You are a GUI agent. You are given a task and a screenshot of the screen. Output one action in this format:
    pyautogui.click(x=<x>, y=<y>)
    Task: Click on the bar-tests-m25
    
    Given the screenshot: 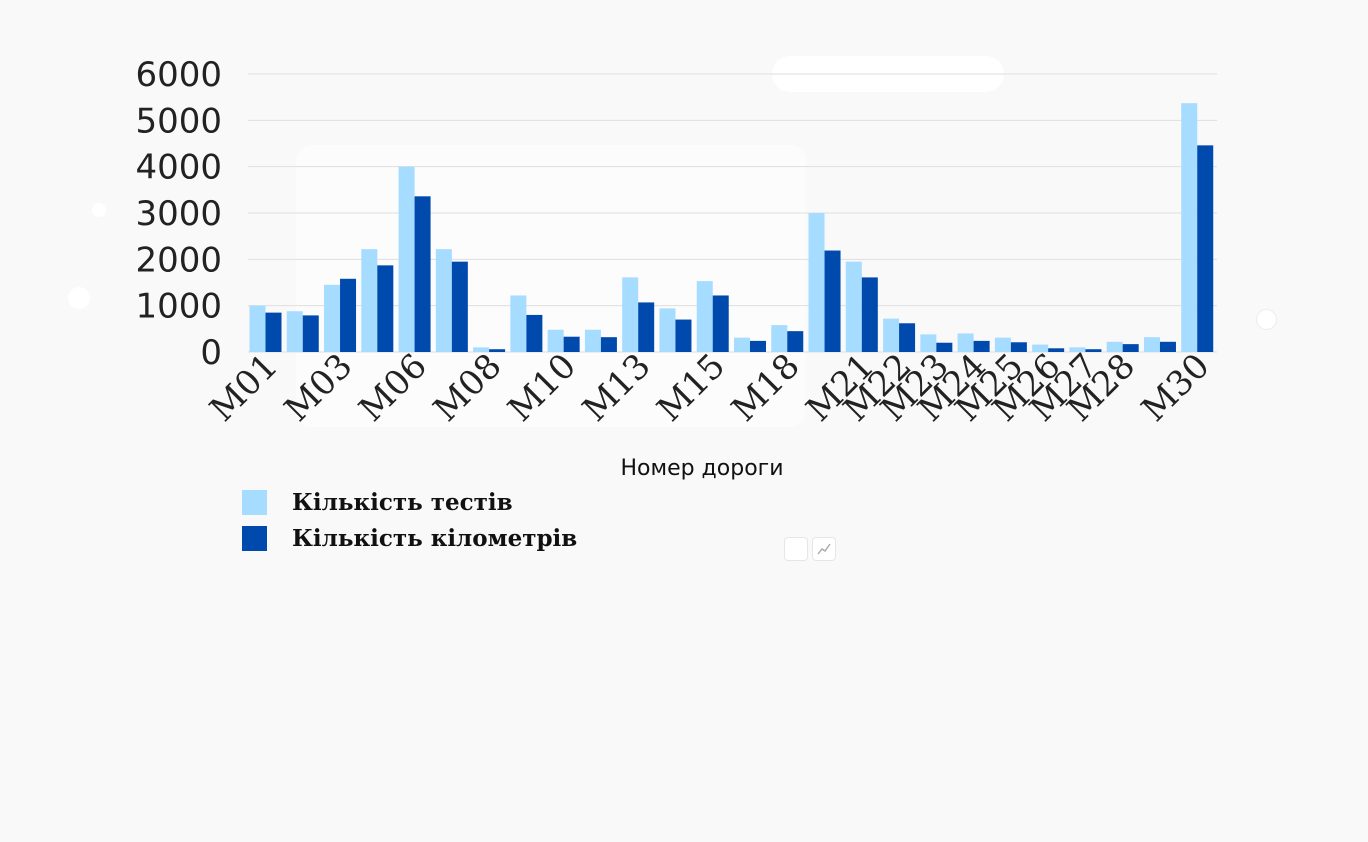 What is the action you would take?
    pyautogui.click(x=1002, y=344)
    